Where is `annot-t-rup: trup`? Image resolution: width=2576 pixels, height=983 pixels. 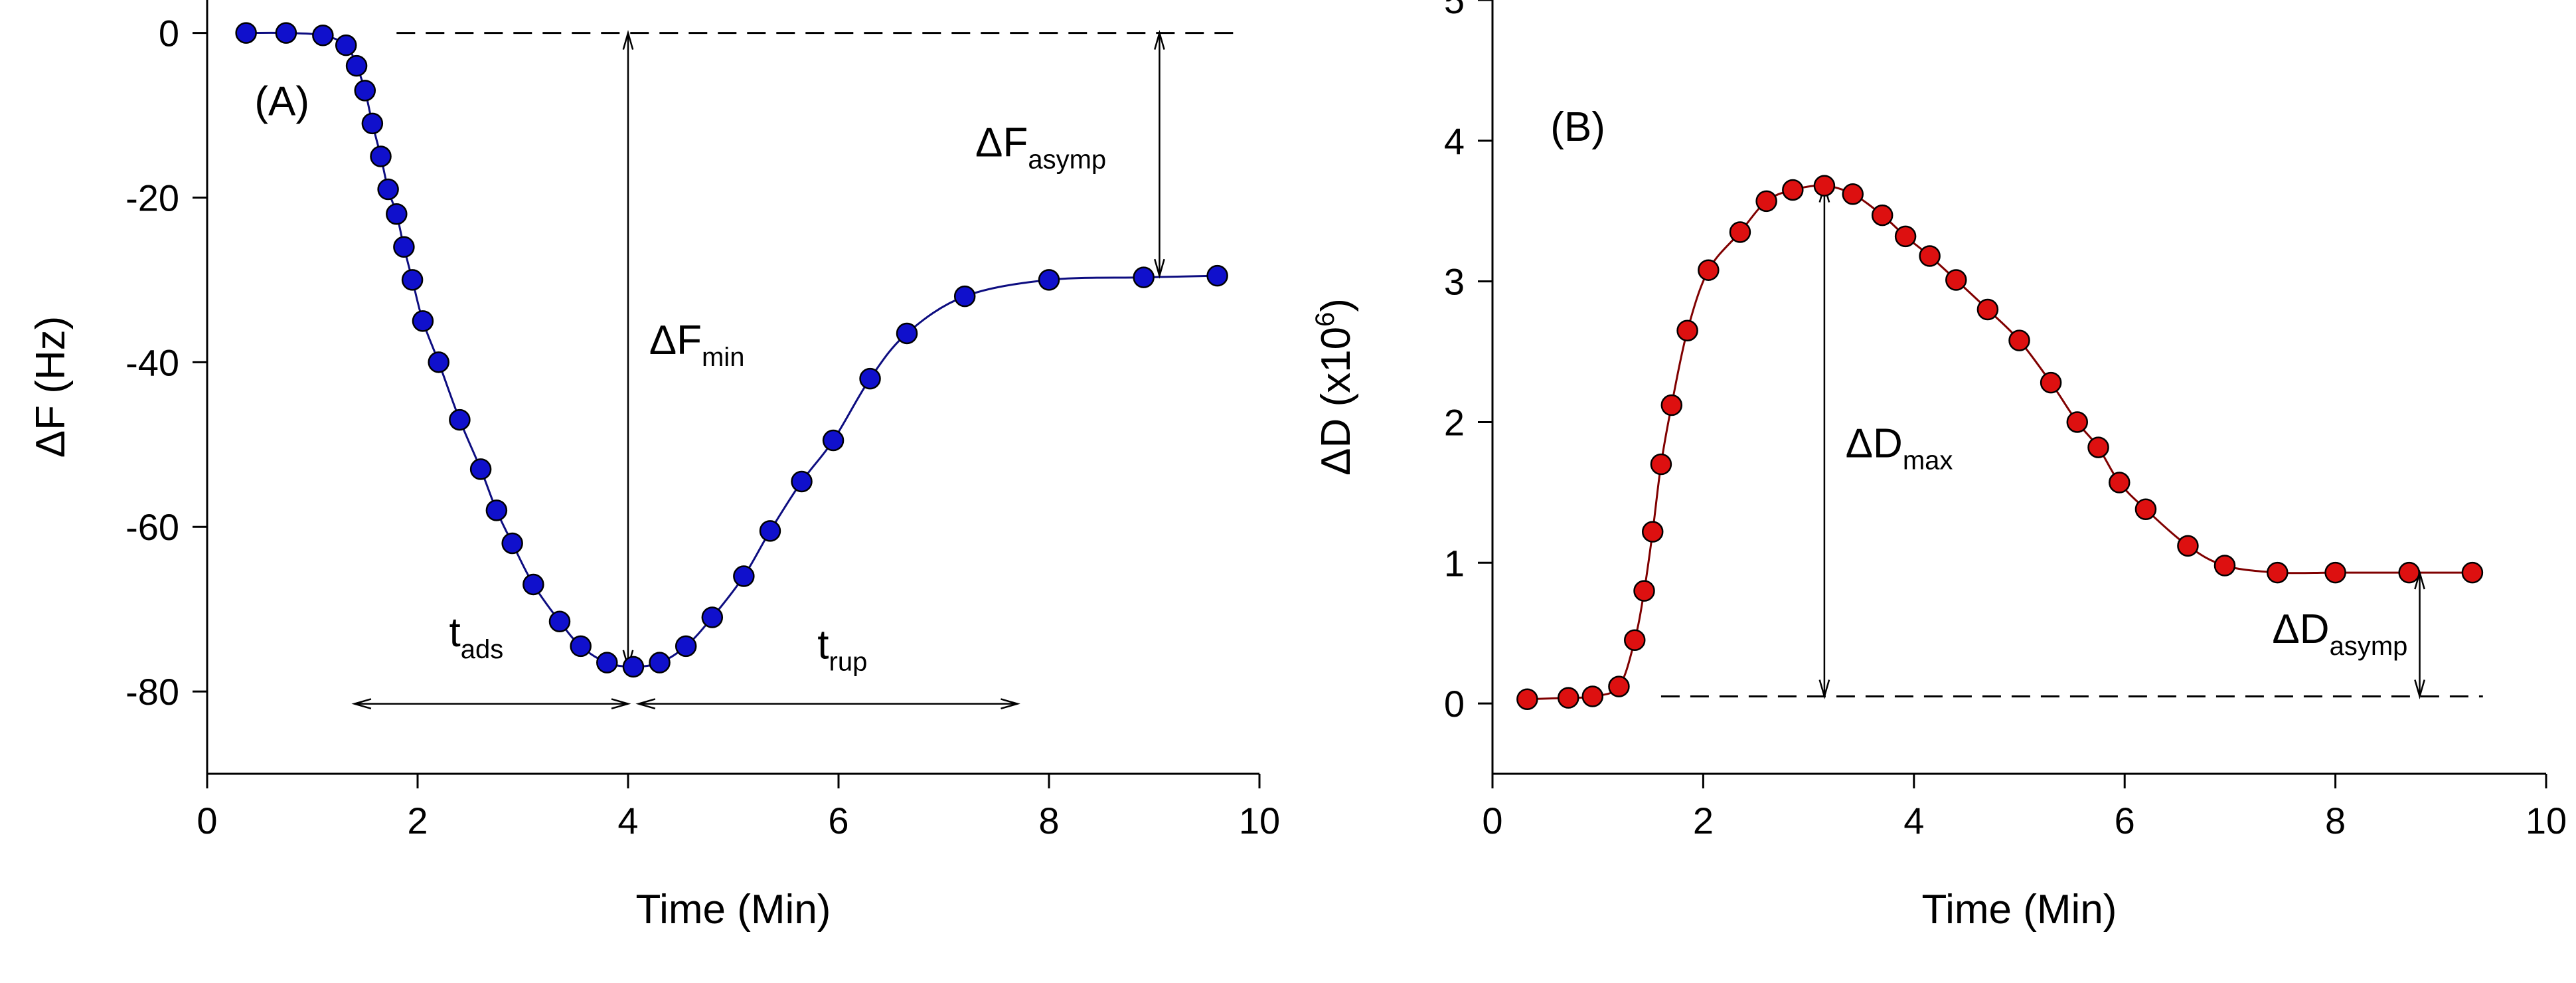 annot-t-rup: trup is located at coordinates (842, 649).